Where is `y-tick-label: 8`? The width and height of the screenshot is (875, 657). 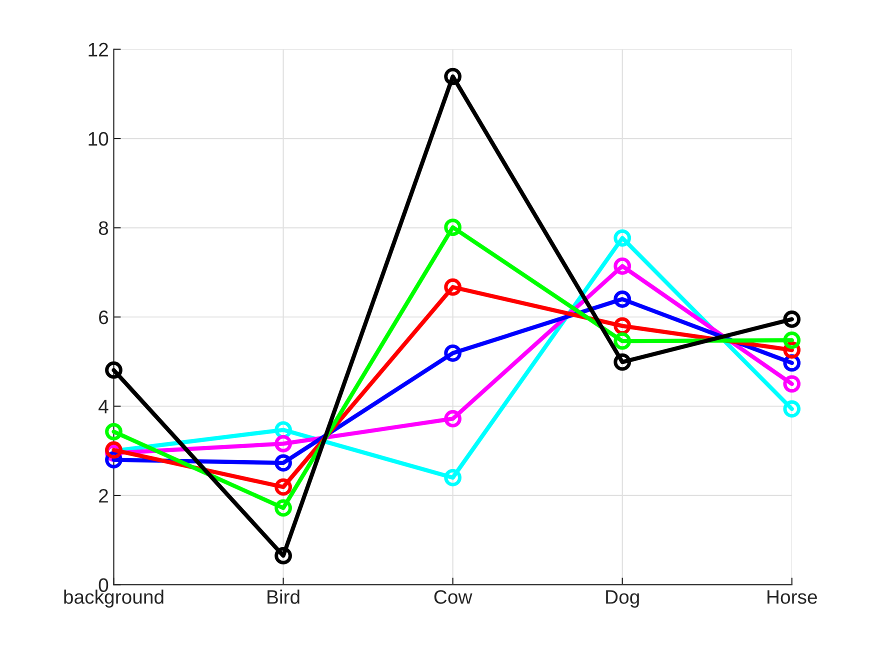 y-tick-label: 8 is located at coordinates (103, 228).